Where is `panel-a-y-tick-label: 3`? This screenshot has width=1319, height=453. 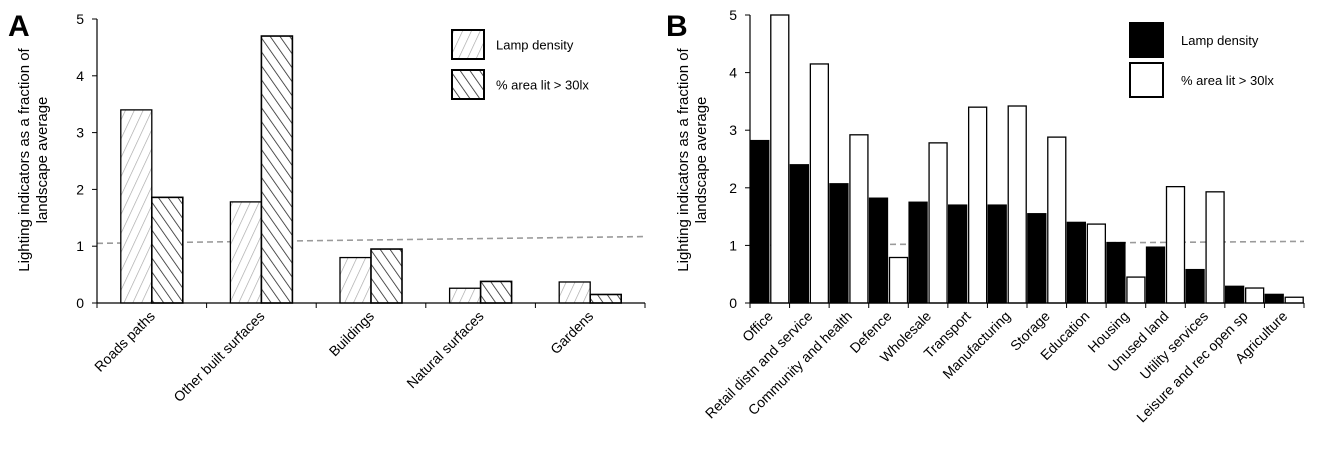 panel-a-y-tick-label: 3 is located at coordinates (80, 133).